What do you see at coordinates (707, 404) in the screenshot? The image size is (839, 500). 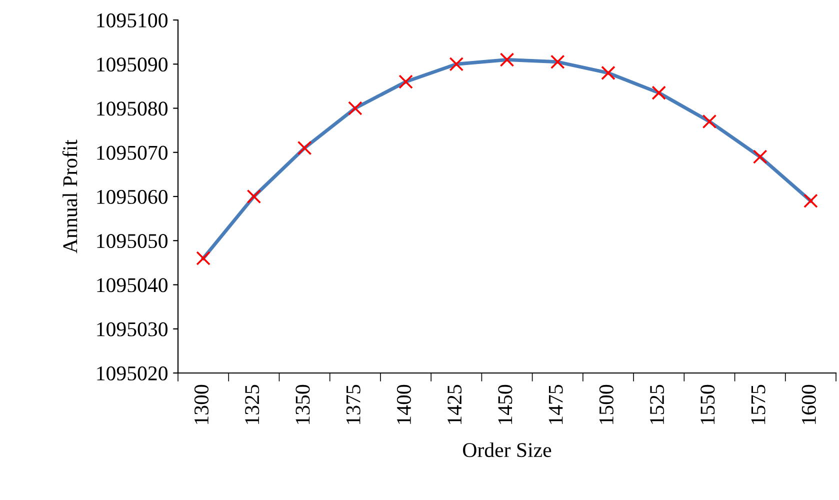 I see `x-tick-label: 1550` at bounding box center [707, 404].